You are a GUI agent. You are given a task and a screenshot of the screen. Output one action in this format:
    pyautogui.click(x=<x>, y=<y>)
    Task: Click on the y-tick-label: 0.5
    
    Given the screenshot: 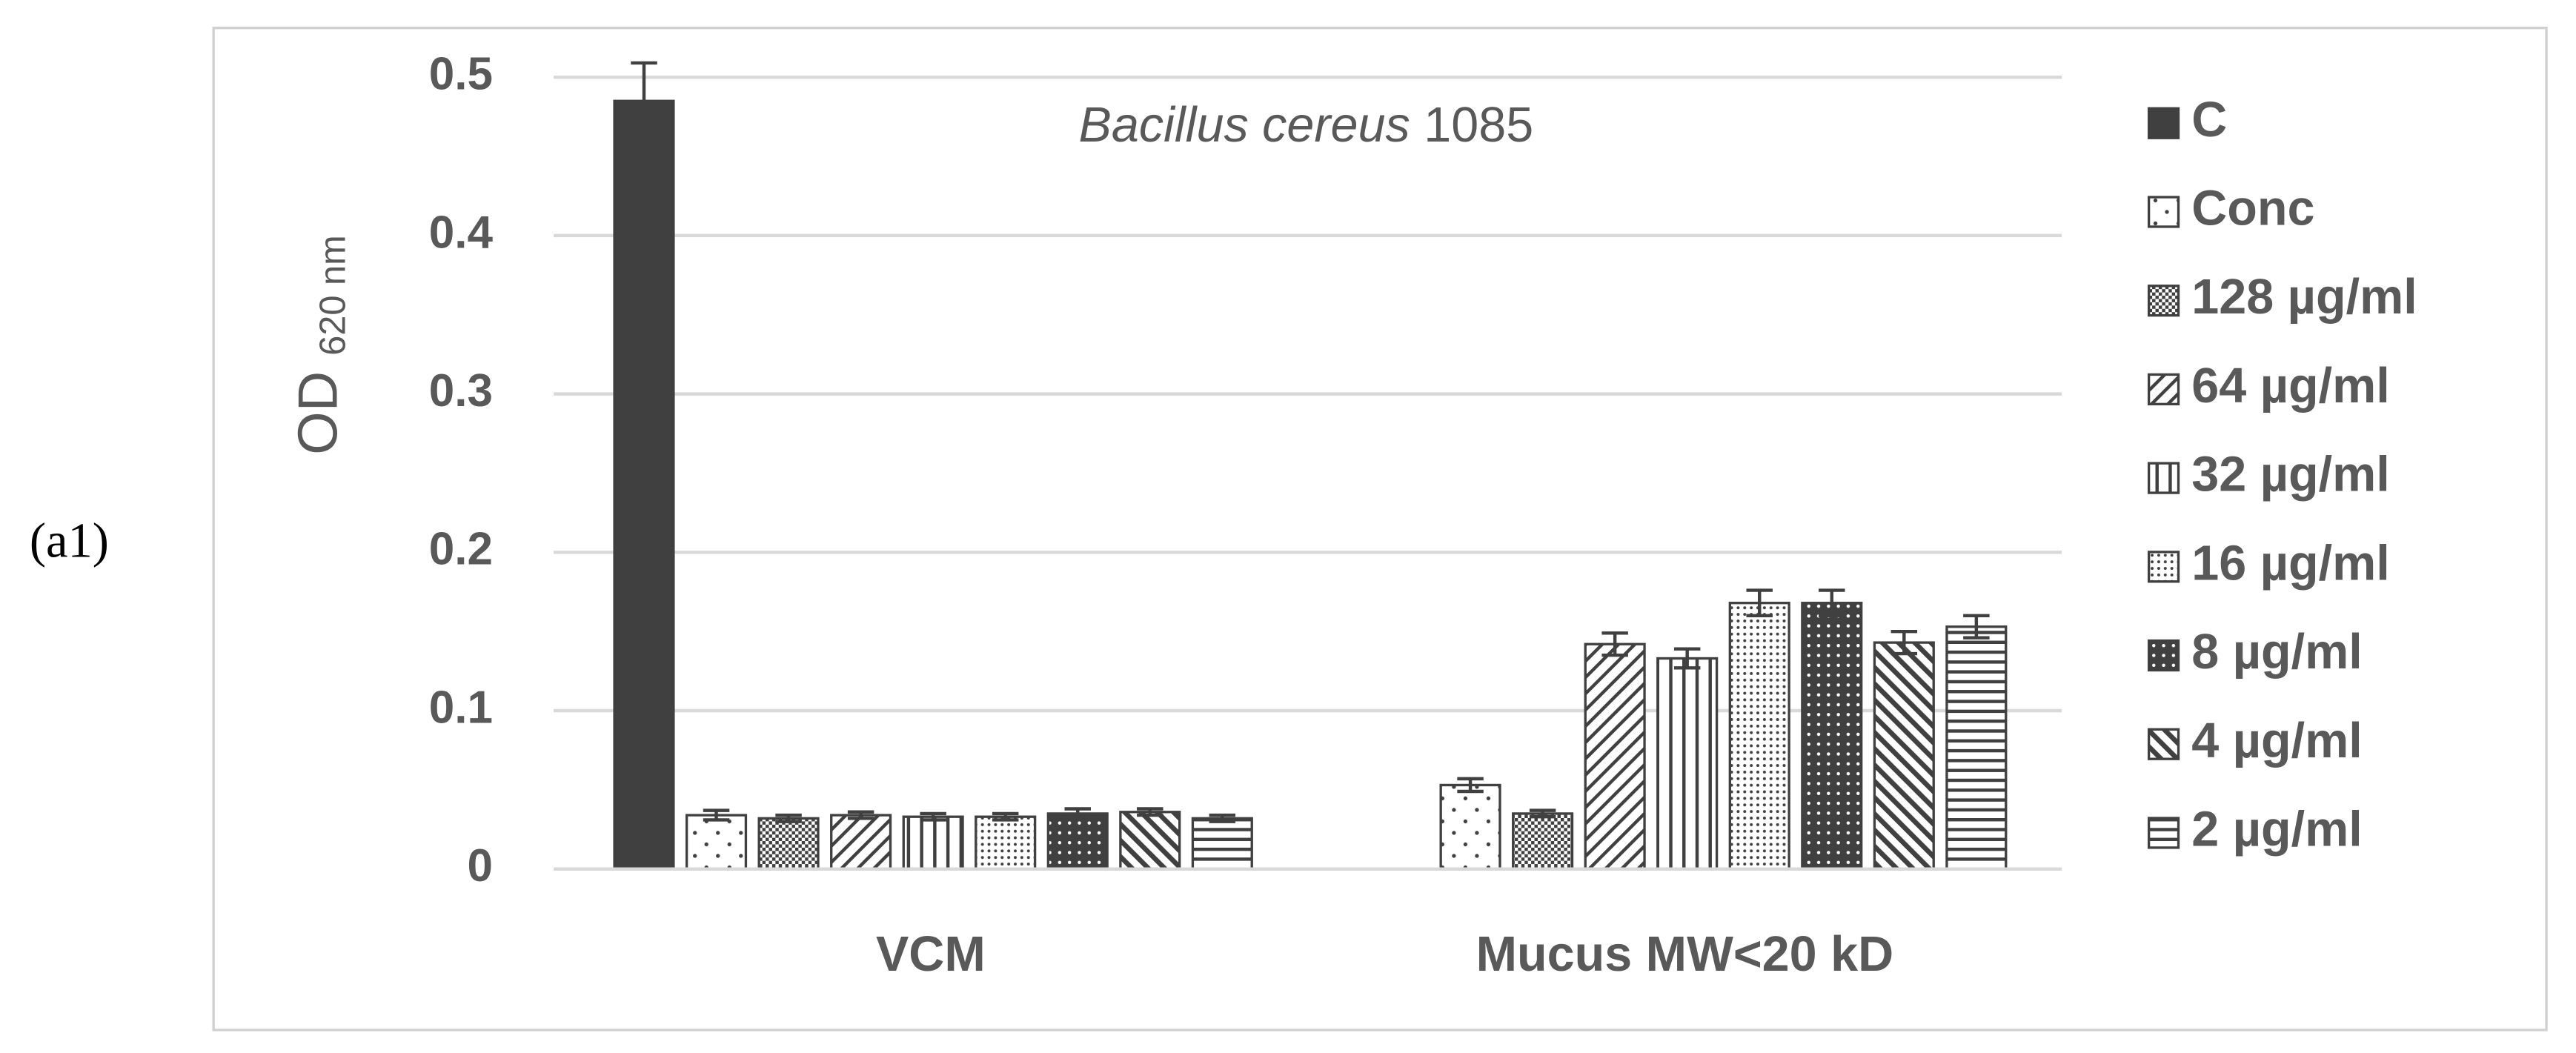 What is the action you would take?
    pyautogui.click(x=461, y=75)
    